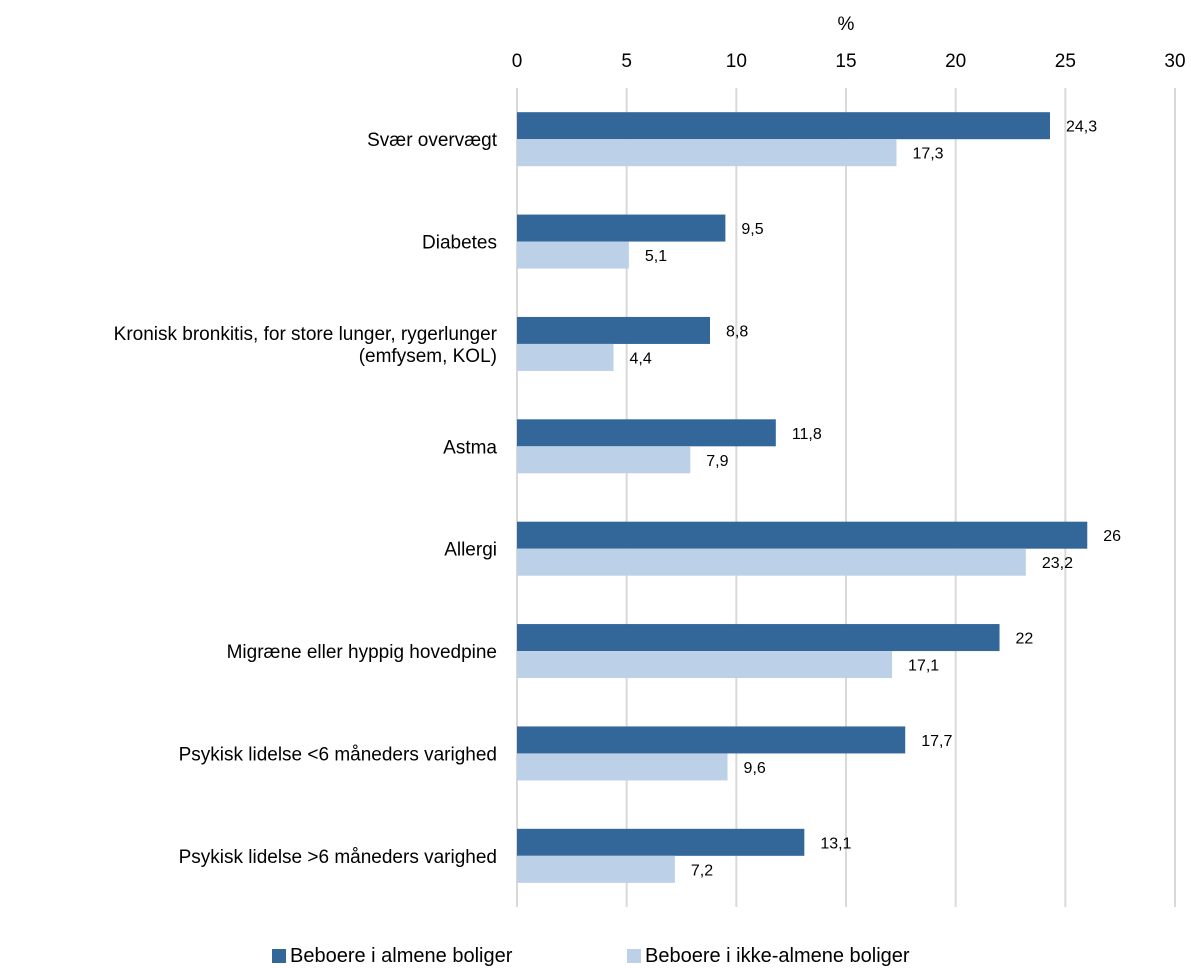  What do you see at coordinates (835, 843) in the screenshot?
I see `data-label: 13,1` at bounding box center [835, 843].